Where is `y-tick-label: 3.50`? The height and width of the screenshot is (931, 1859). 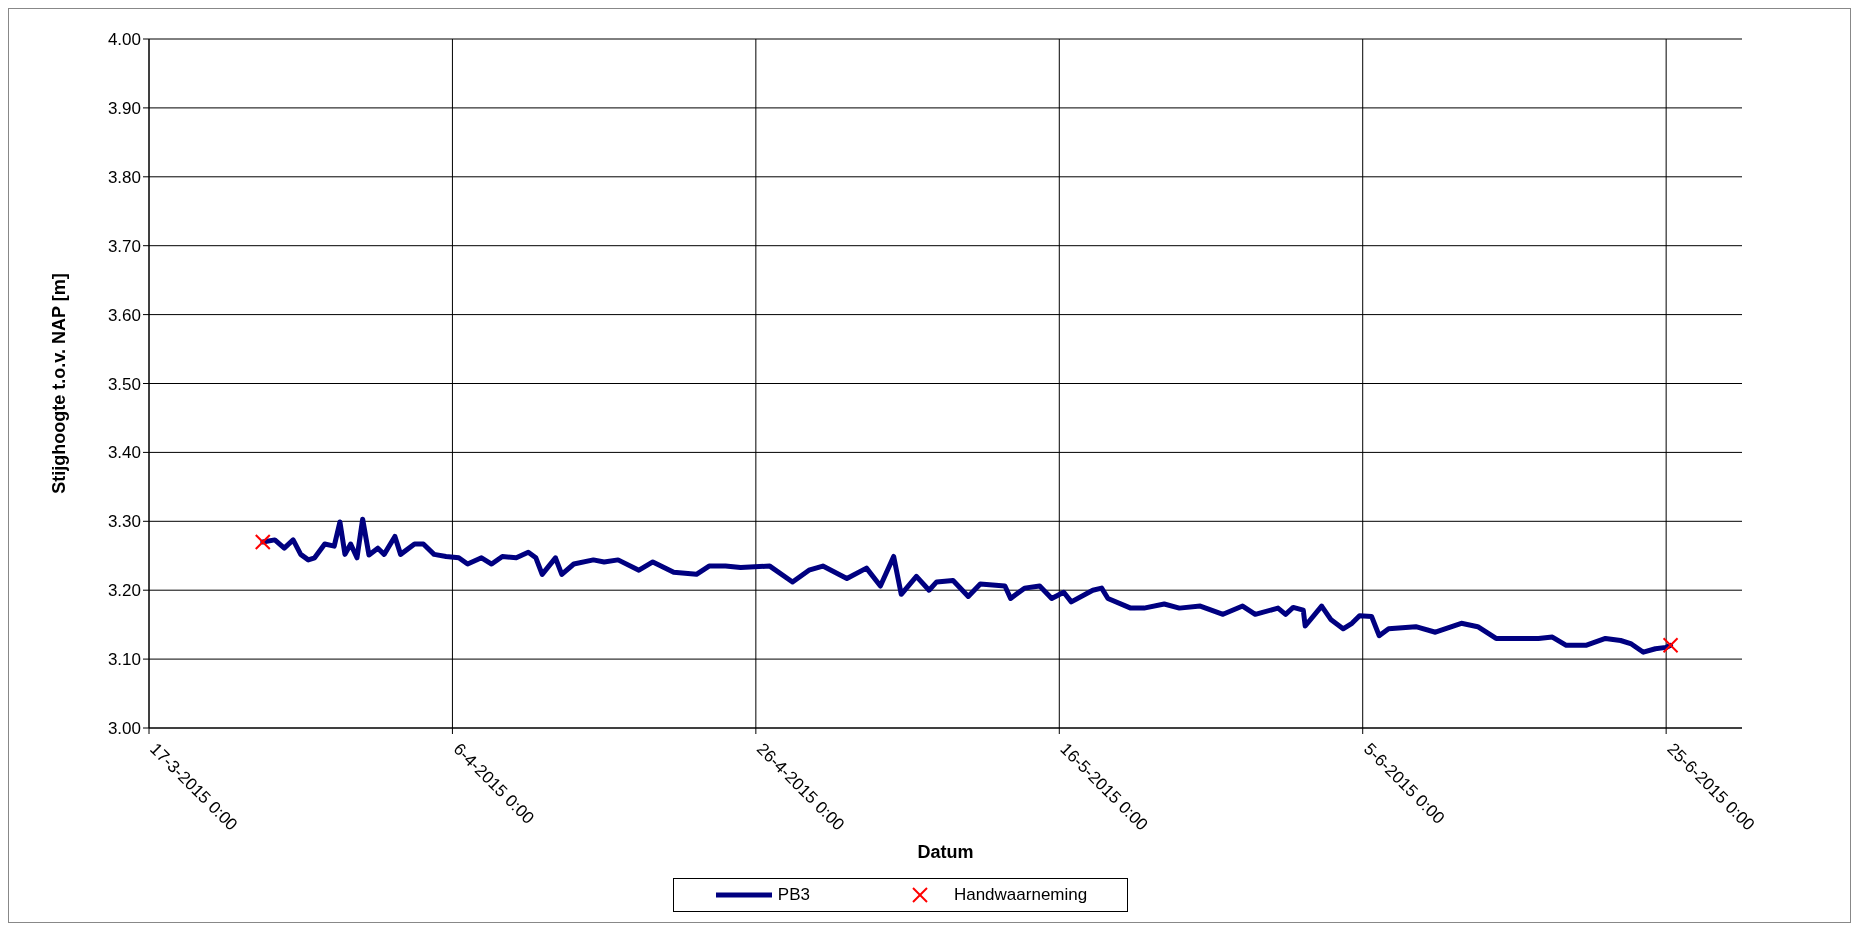 y-tick-label: 3.50 is located at coordinates (124, 384).